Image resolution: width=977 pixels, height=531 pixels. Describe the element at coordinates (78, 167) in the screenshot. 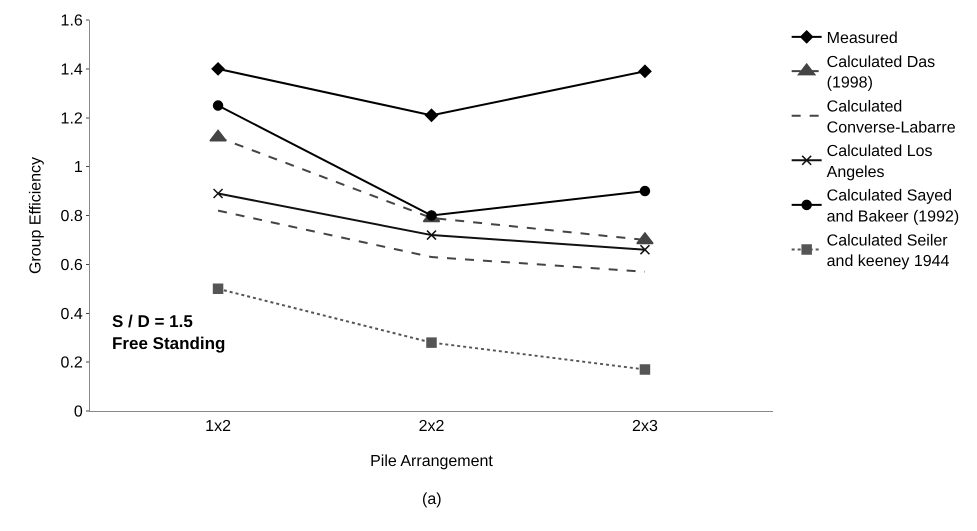

I see `y-tick-label: 1` at that location.